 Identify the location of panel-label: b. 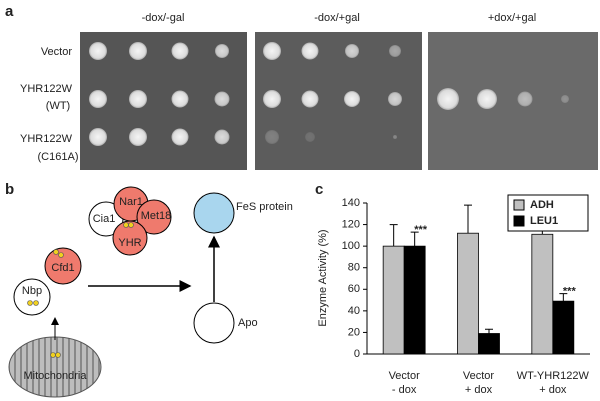
(9, 189).